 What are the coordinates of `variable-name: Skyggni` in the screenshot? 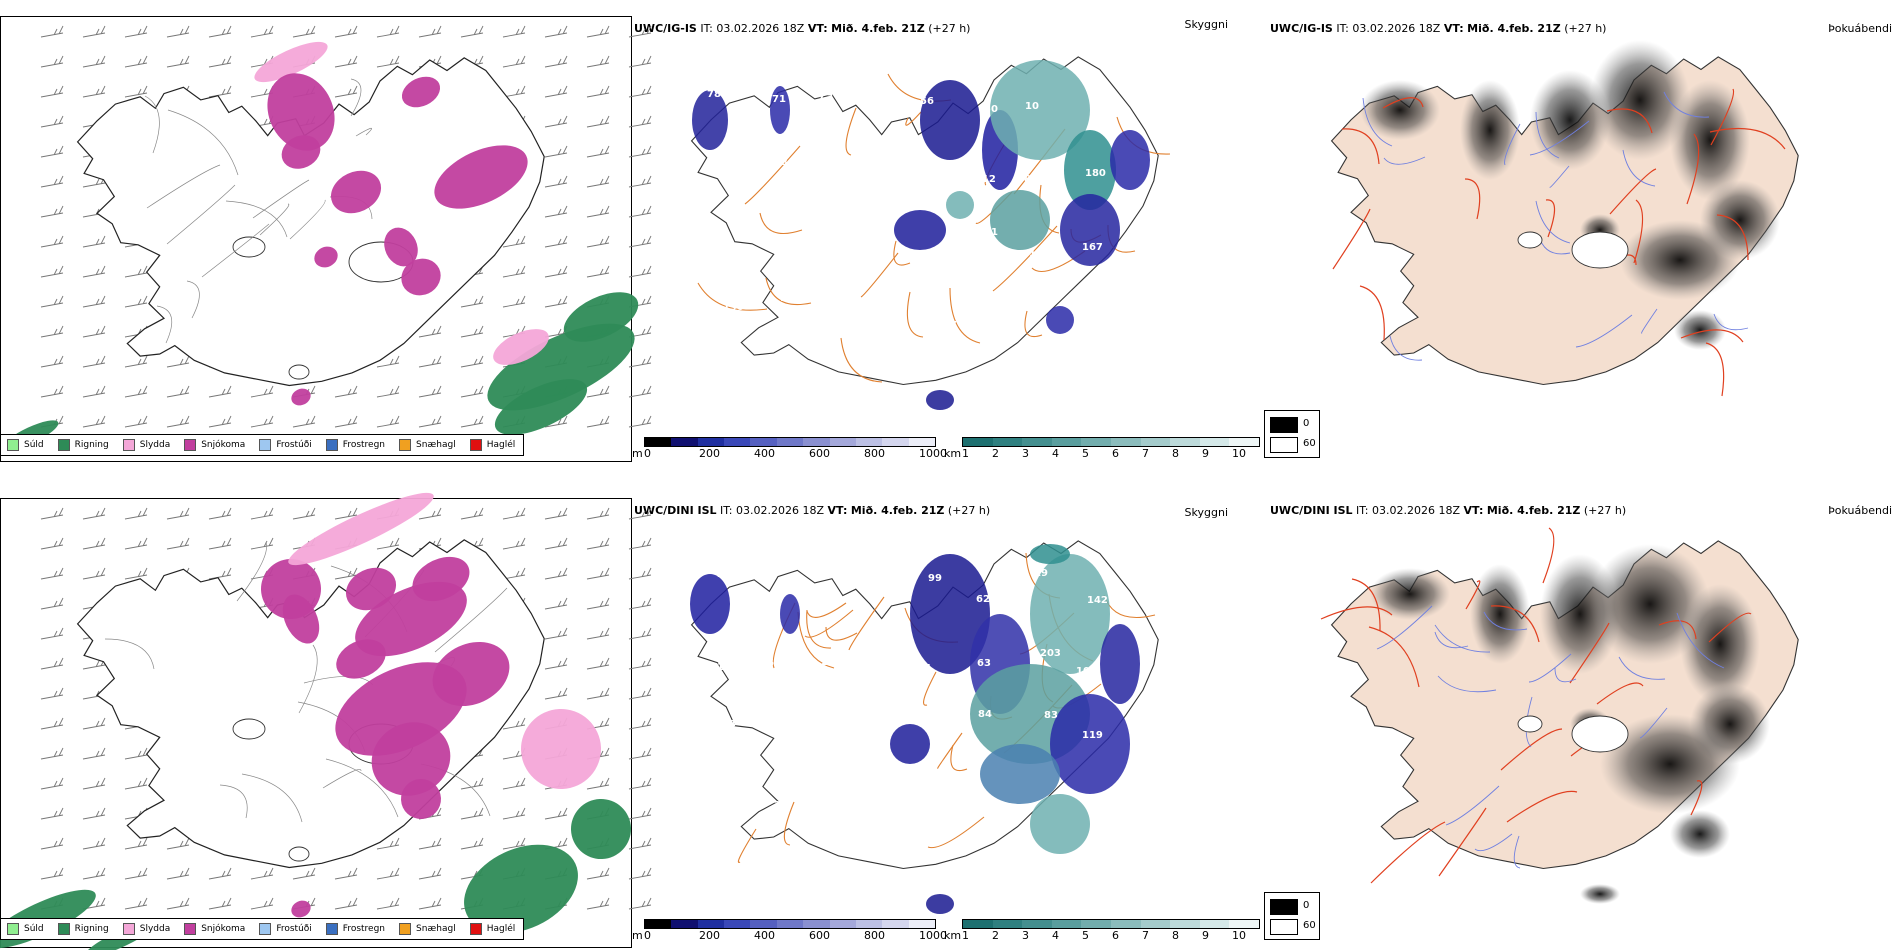 It's located at (1206, 24).